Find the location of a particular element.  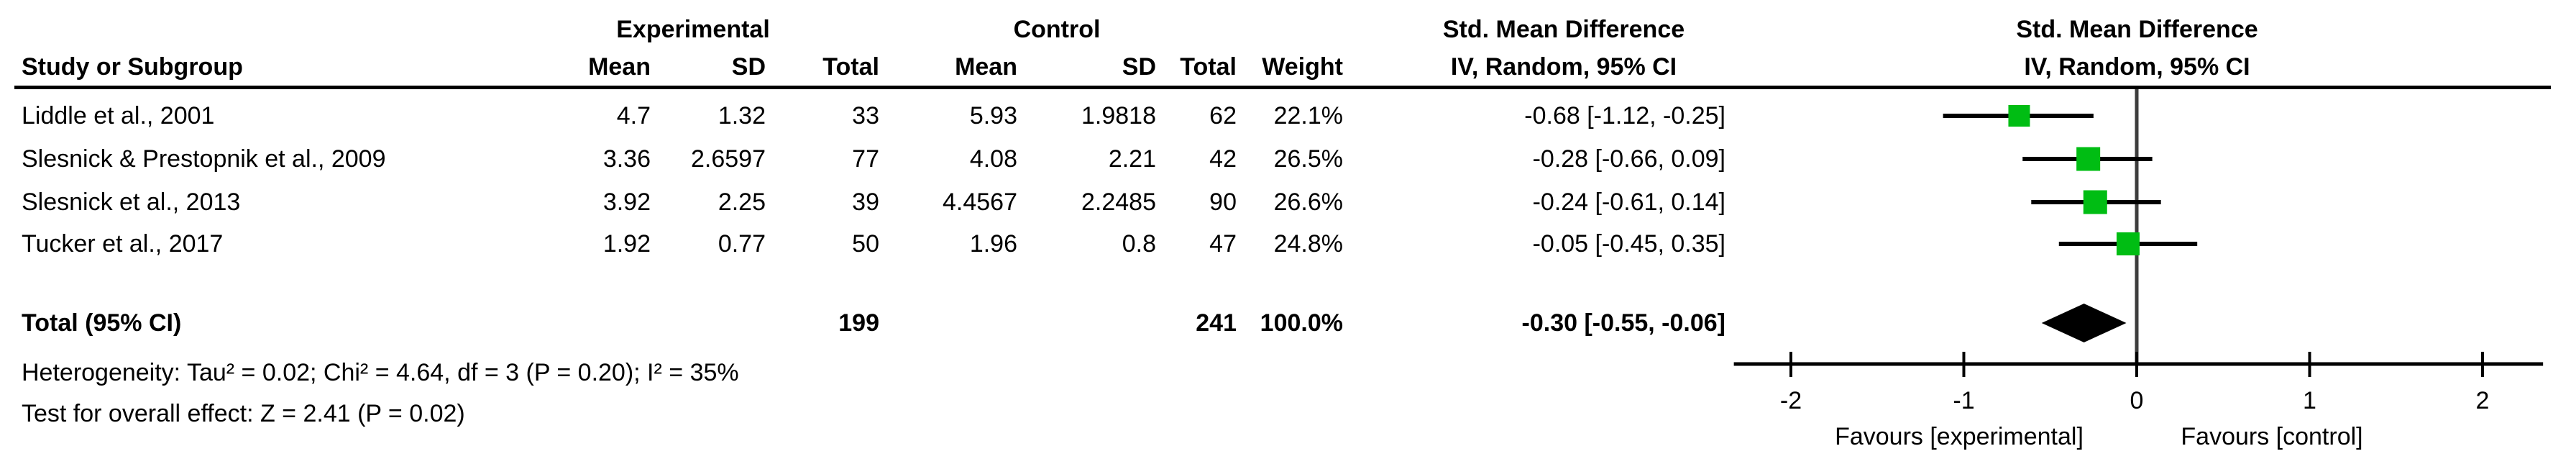

ctl-sd-value: 1.9818 is located at coordinates (1118, 116).